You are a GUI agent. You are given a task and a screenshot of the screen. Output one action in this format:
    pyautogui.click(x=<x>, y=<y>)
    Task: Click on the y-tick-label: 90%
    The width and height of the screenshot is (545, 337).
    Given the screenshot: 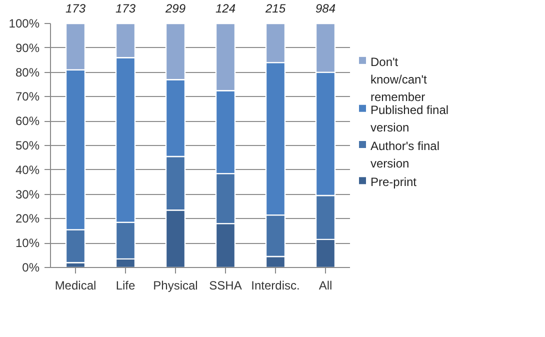 What is the action you would take?
    pyautogui.click(x=27, y=47)
    